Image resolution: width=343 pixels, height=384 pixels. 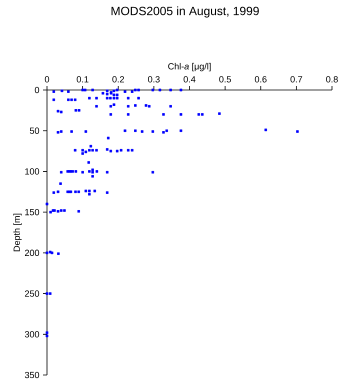 What do you see at coordinates (189, 67) in the screenshot?
I see `x-axis-title: Chl-a [μg/l]` at bounding box center [189, 67].